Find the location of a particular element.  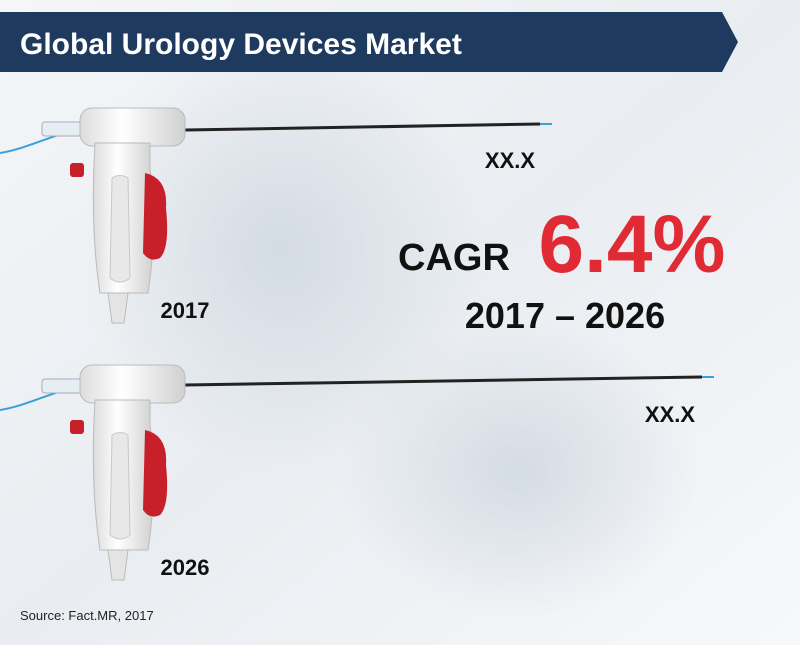

cagr-label: CAGR is located at coordinates (454, 258).